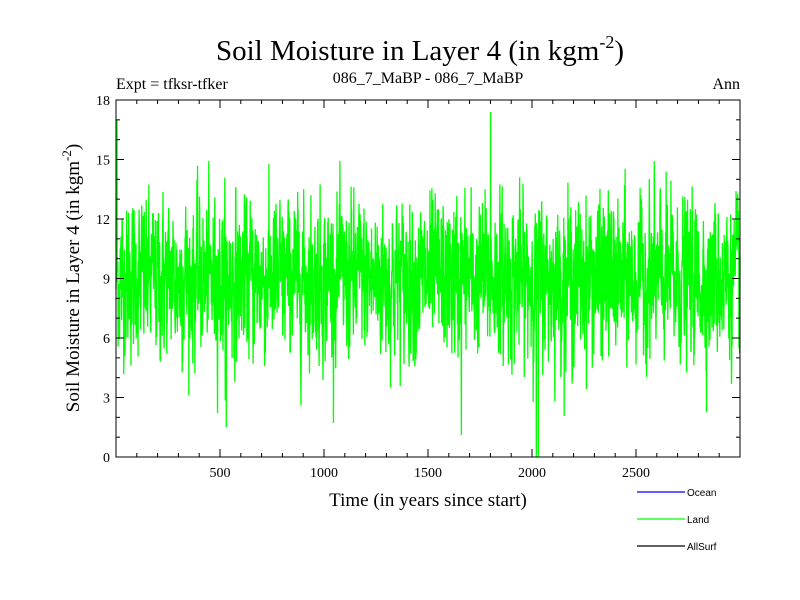  Describe the element at coordinates (71, 278) in the screenshot. I see `y-axis-label: Soil Moisture in Layer 4 (in kgm-2)` at that location.